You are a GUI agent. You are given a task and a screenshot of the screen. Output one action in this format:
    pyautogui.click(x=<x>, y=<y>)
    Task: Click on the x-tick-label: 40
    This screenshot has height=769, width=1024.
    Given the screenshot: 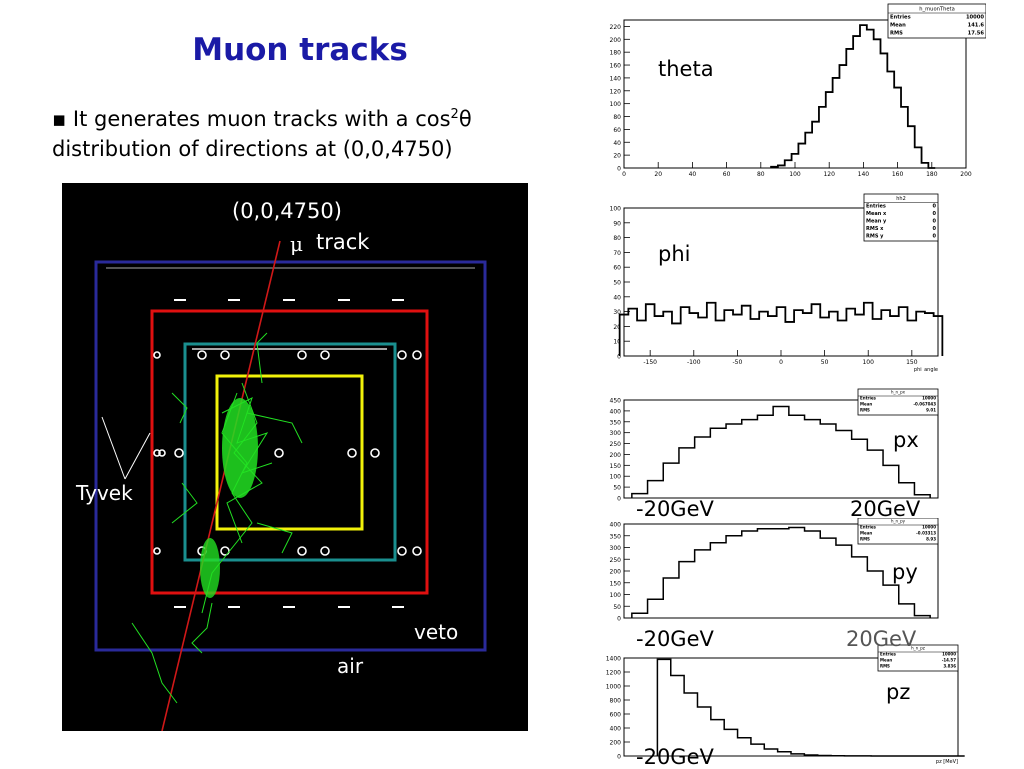 What is the action you would take?
    pyautogui.click(x=693, y=174)
    